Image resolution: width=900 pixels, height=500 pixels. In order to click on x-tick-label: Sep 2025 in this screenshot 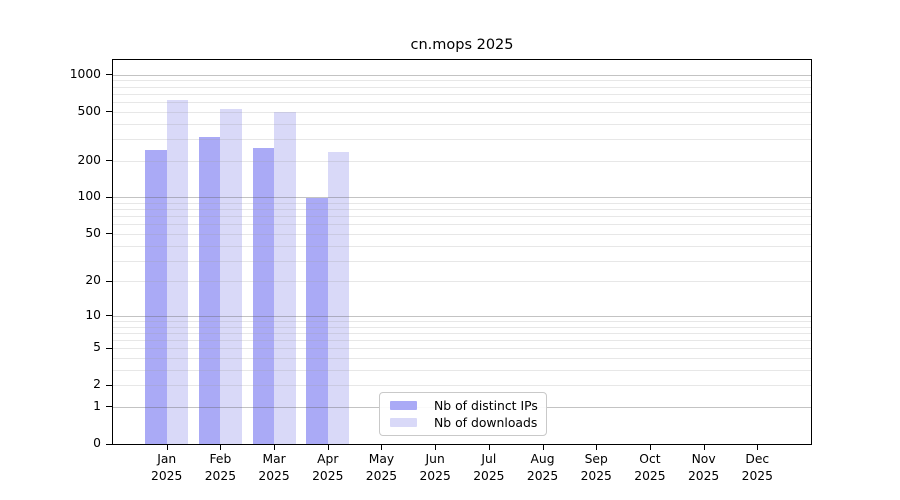, I will do `click(596, 467)`.